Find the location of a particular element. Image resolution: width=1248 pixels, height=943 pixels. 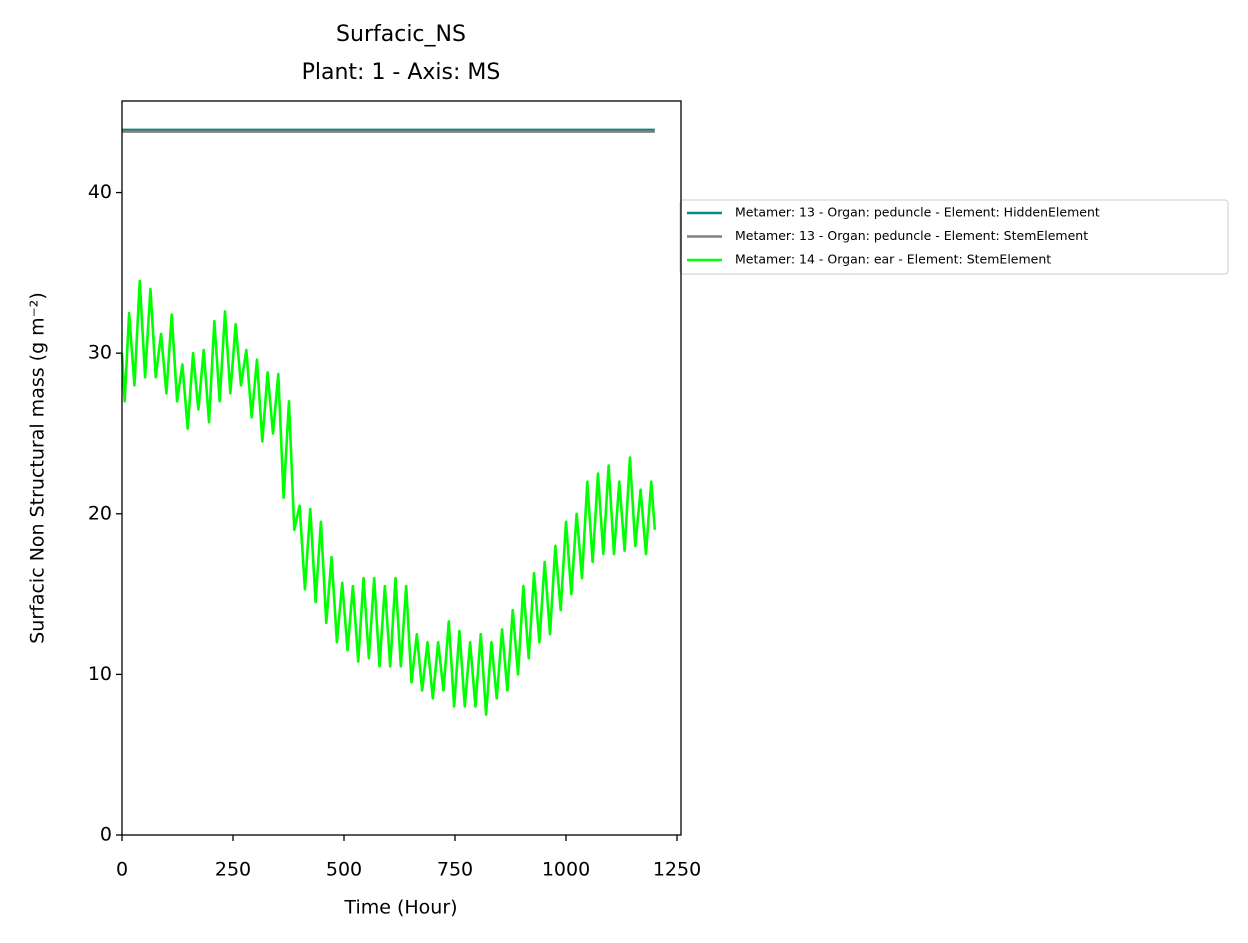

y-axis-label: Surfacic Non Structural mass (g m⁻²) is located at coordinates (38, 468).